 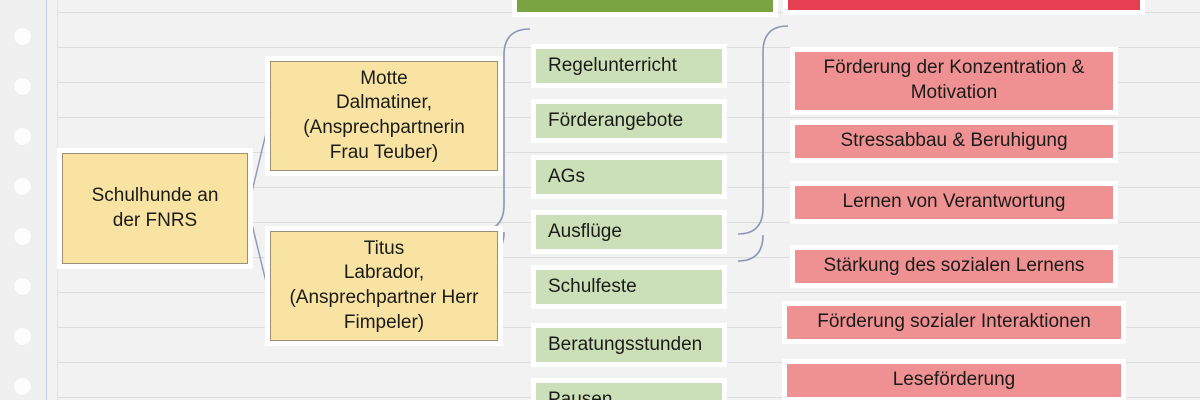 What do you see at coordinates (645, 6) in the screenshot?
I see `node-header-einsatz: Einsatz der Schulhunde` at bounding box center [645, 6].